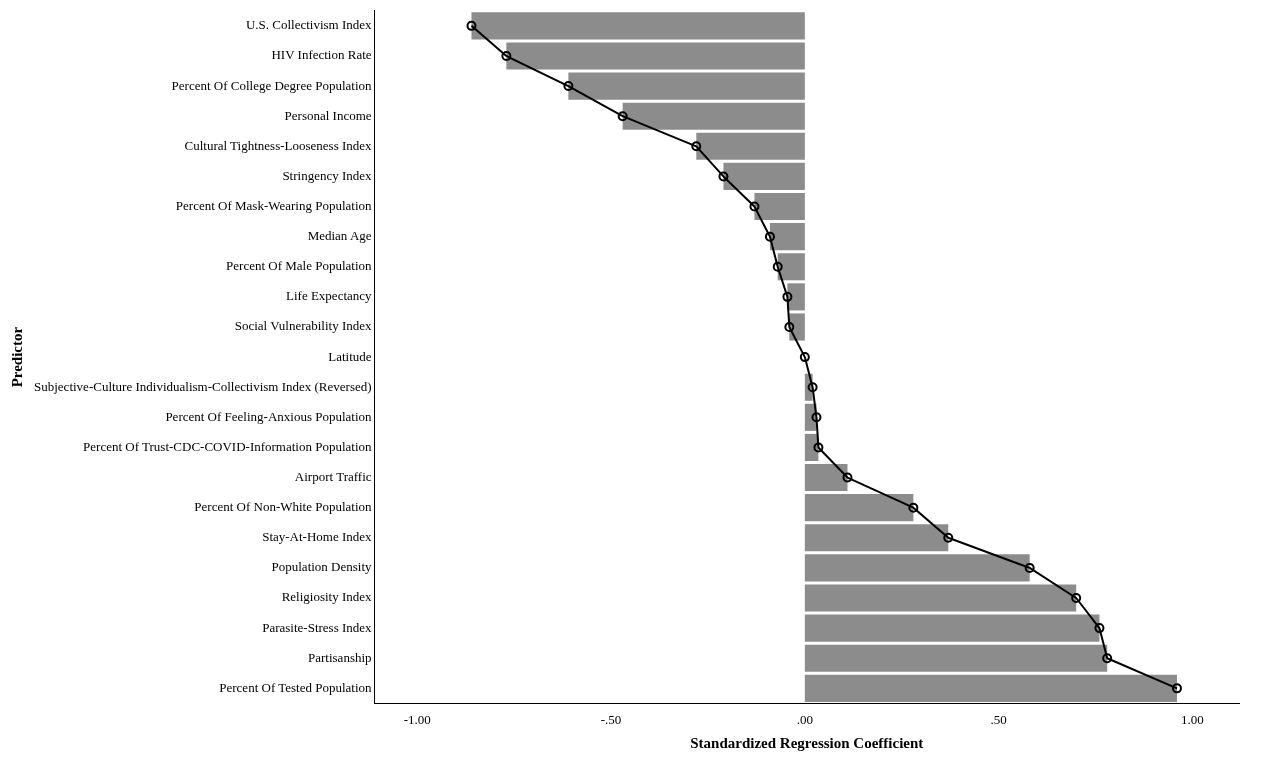 Image resolution: width=1269 pixels, height=757 pixels. Describe the element at coordinates (1192, 719) in the screenshot. I see `x-tick-label: 1.00` at that location.